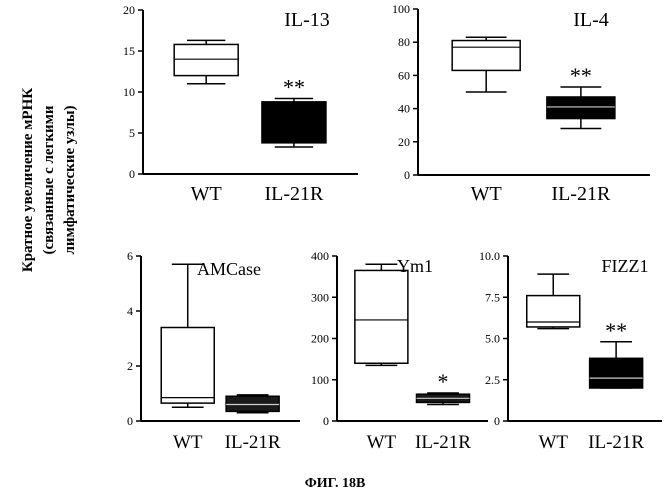 This screenshot has height=500, width=670. What do you see at coordinates (130, 366) in the screenshot?
I see `y-tick-label: 2` at bounding box center [130, 366].